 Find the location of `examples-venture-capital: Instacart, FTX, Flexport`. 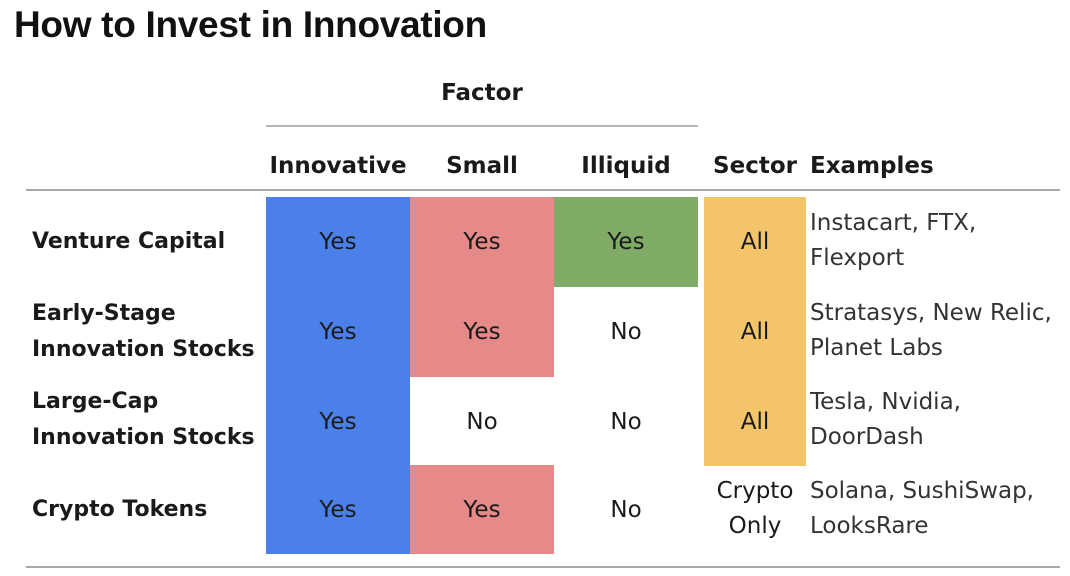

examples-venture-capital: Instacart, FTX, Flexport is located at coordinates (935, 241).